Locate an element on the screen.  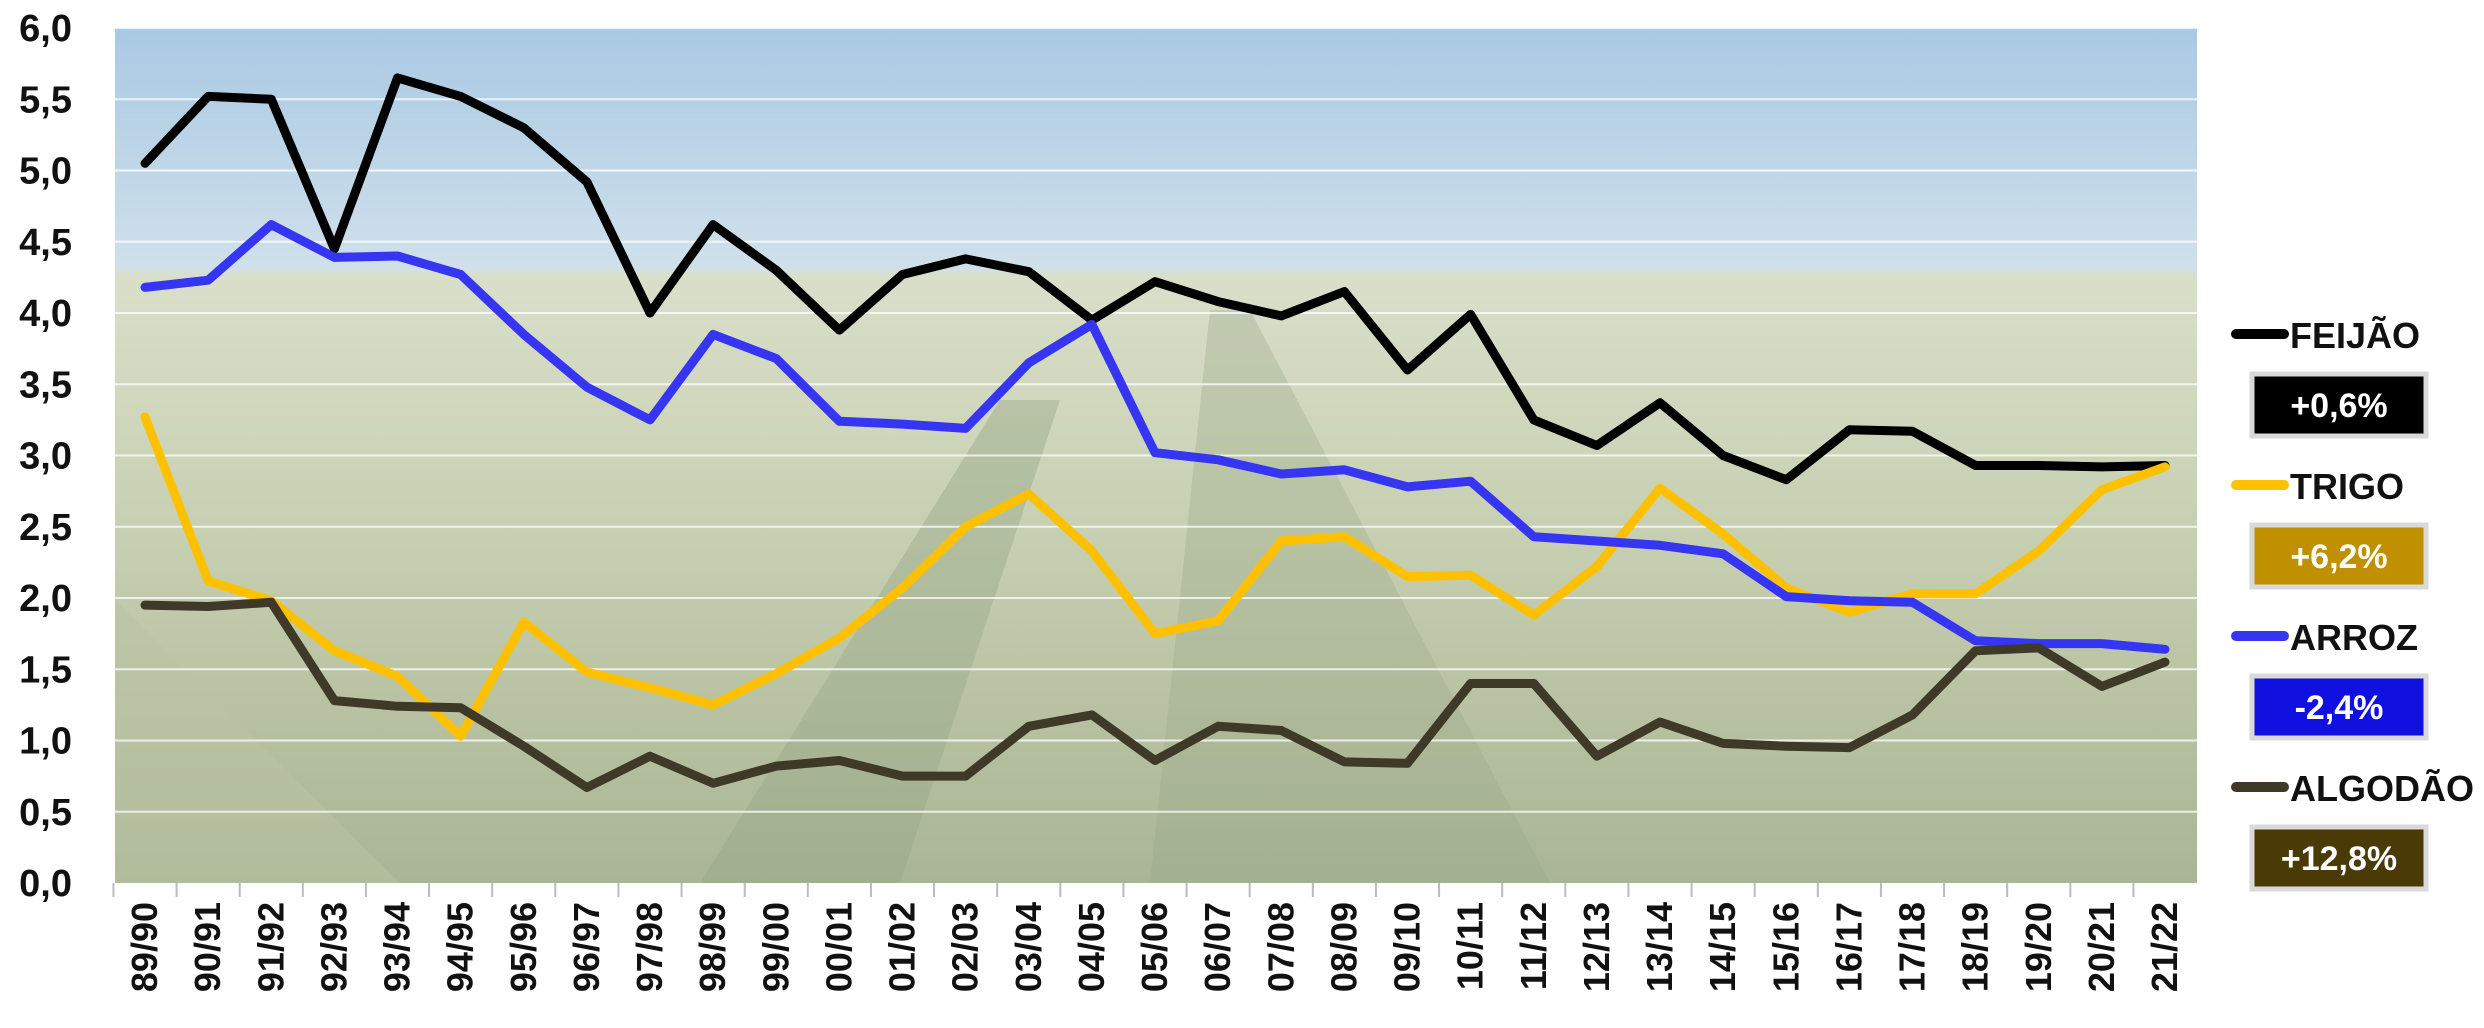
y-tick-label: 0,5 is located at coordinates (45, 813).